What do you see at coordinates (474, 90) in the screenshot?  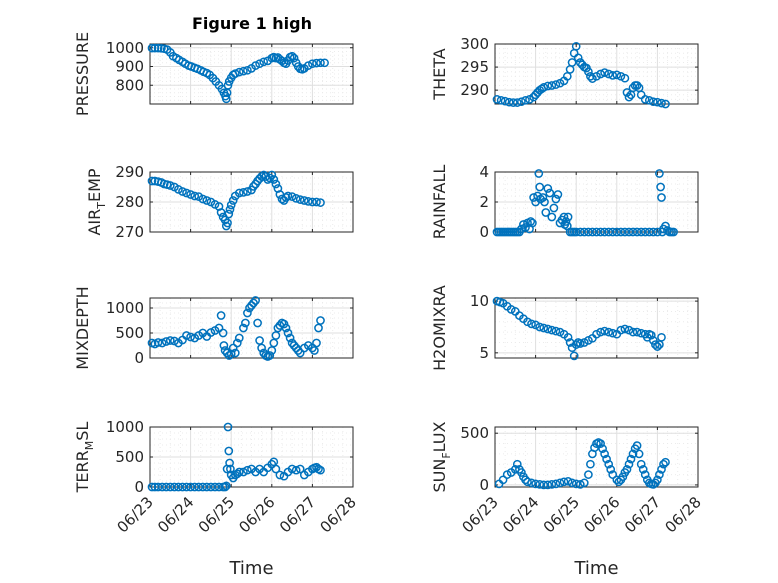 I see `y-tick-label: 290` at bounding box center [474, 90].